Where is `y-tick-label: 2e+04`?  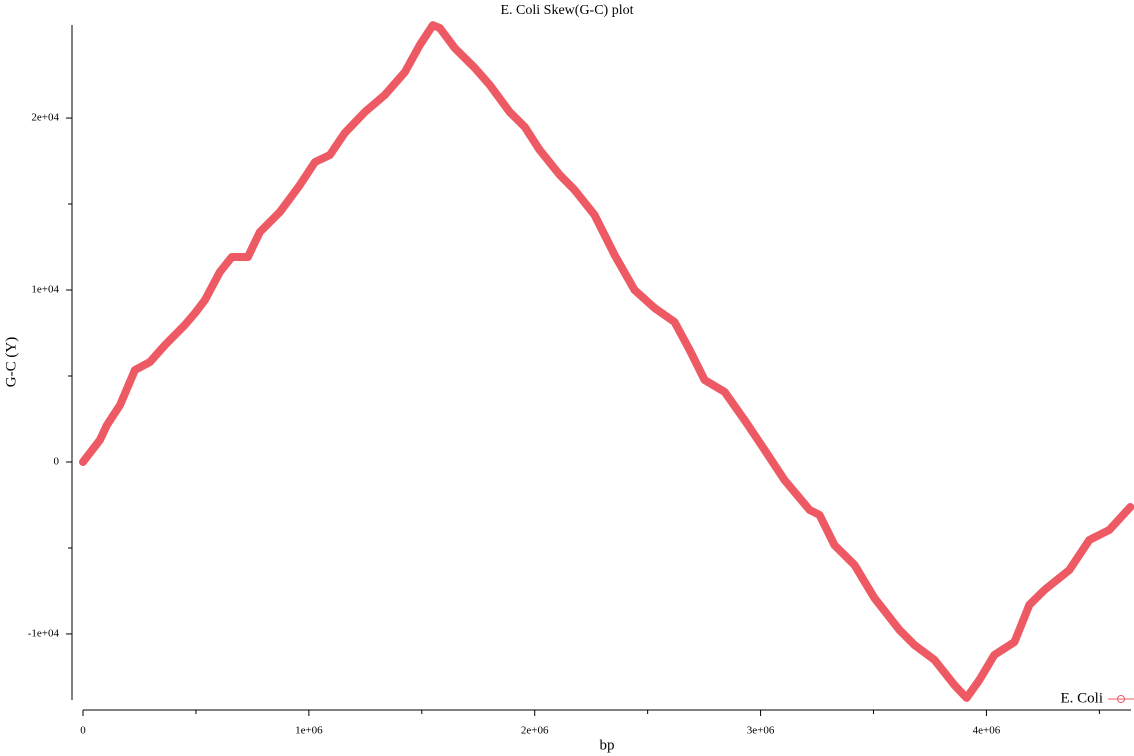 y-tick-label: 2e+04 is located at coordinates (45, 118).